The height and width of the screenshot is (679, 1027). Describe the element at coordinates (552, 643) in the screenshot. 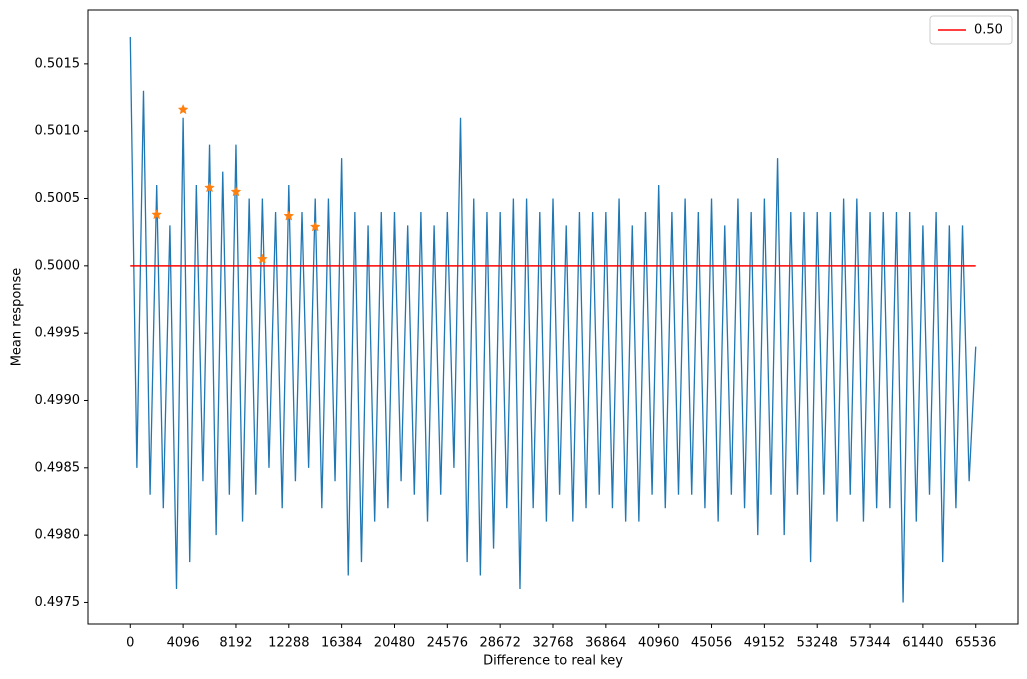

I see `x-tick-label: 32768` at that location.